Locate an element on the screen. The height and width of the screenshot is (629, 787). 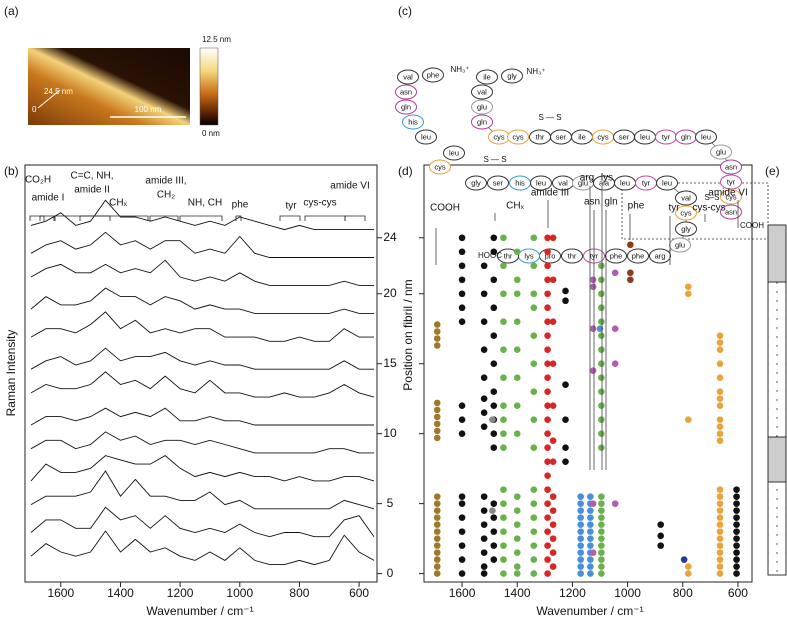
peptide-annotation: S–S is located at coordinates (711, 197).